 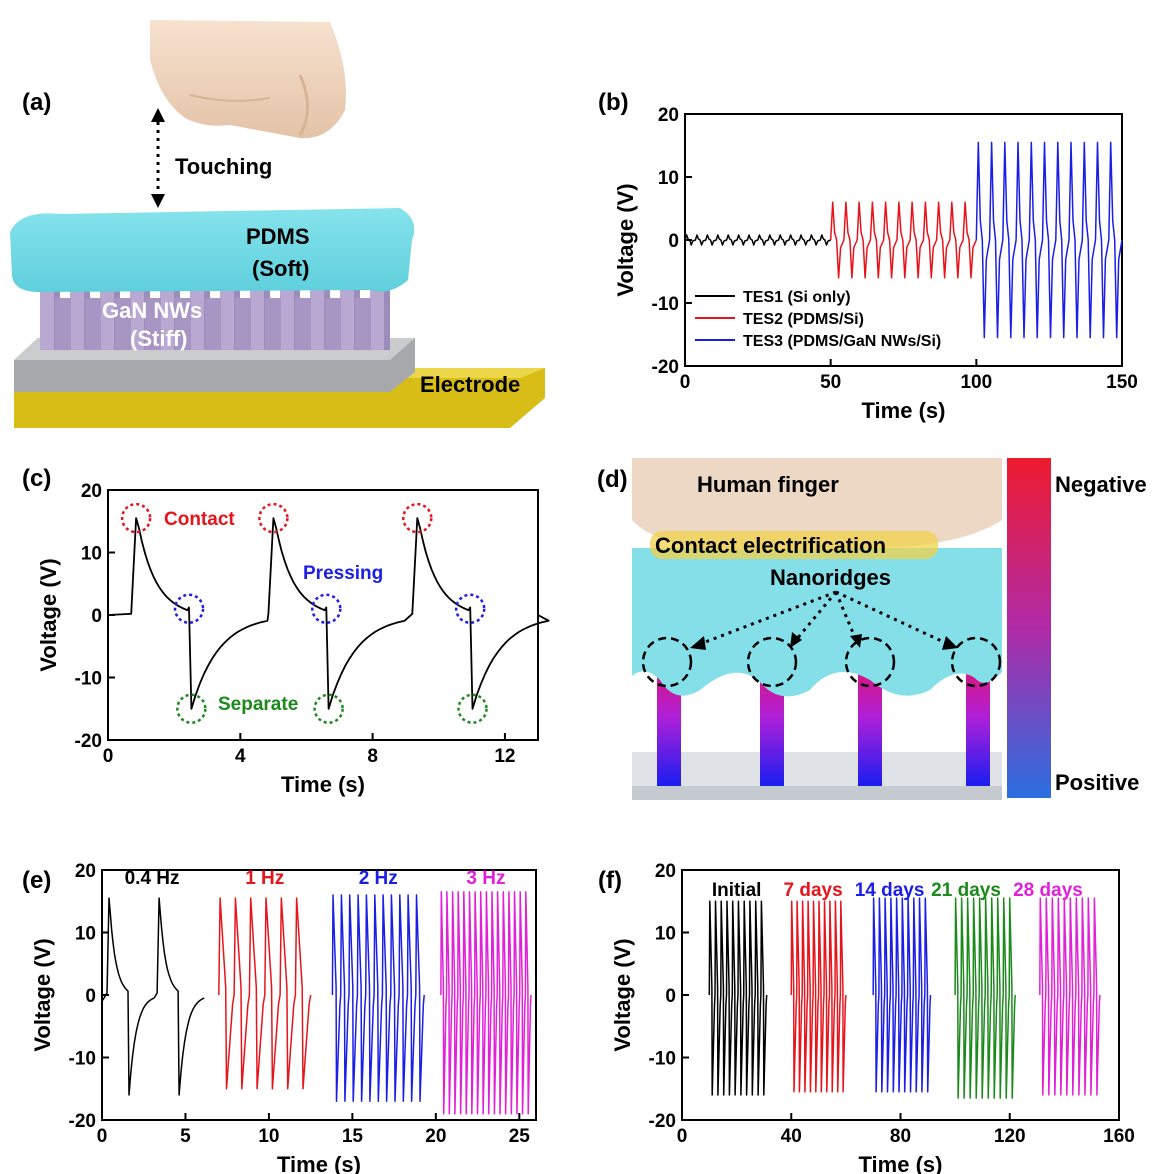 What do you see at coordinates (280, 268) in the screenshot?
I see `pdms-sub-label: (Soft)` at bounding box center [280, 268].